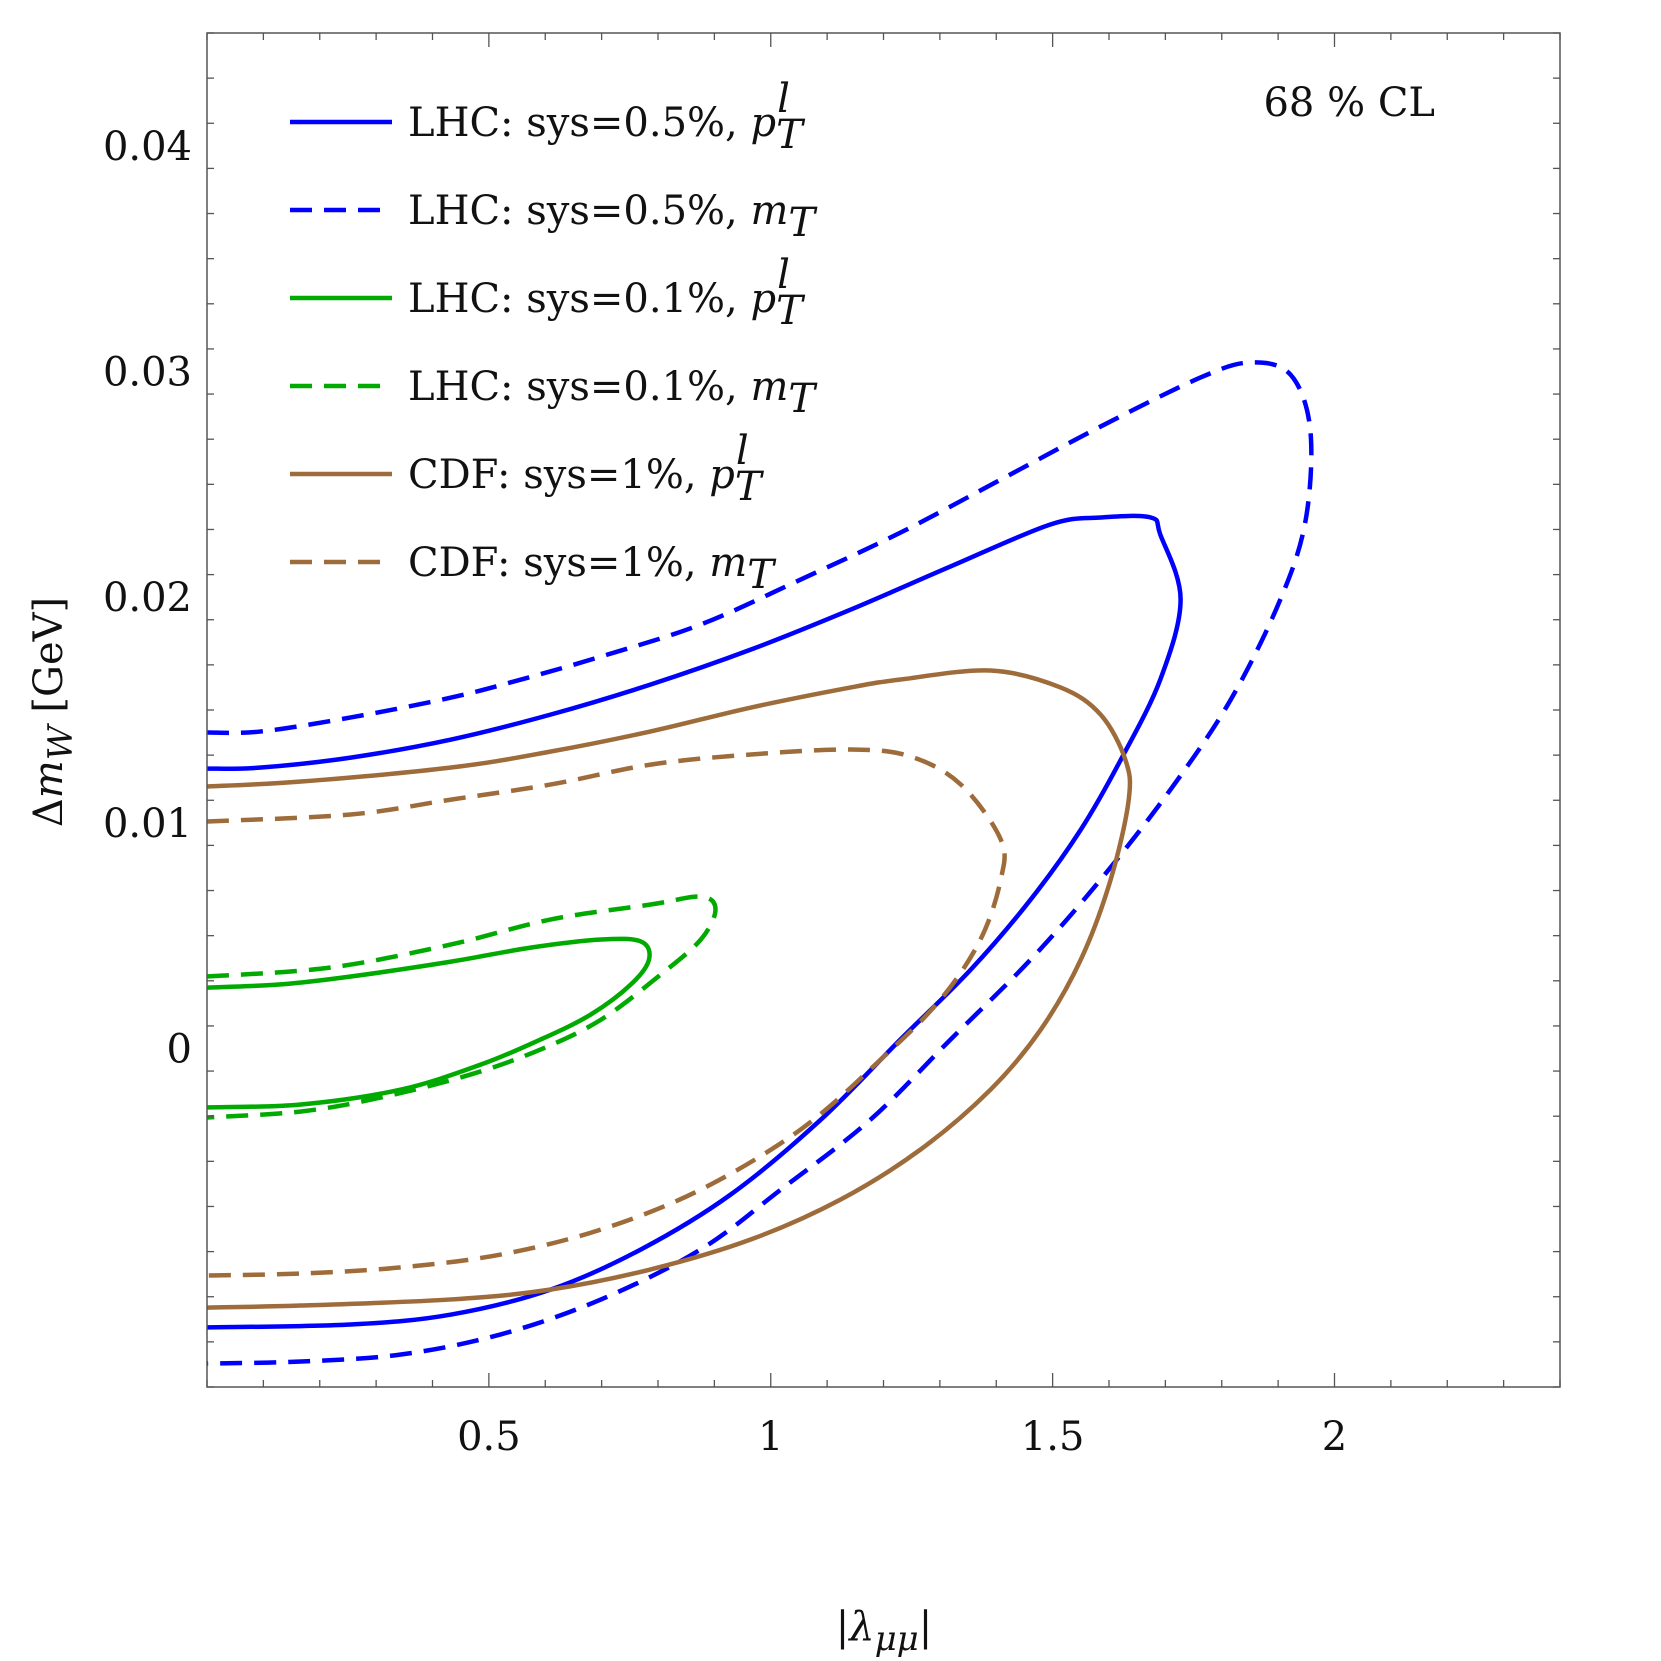 The height and width of the screenshot is (1661, 1661). What do you see at coordinates (147, 824) in the screenshot?
I see `y-tick-label: 0.01` at bounding box center [147, 824].